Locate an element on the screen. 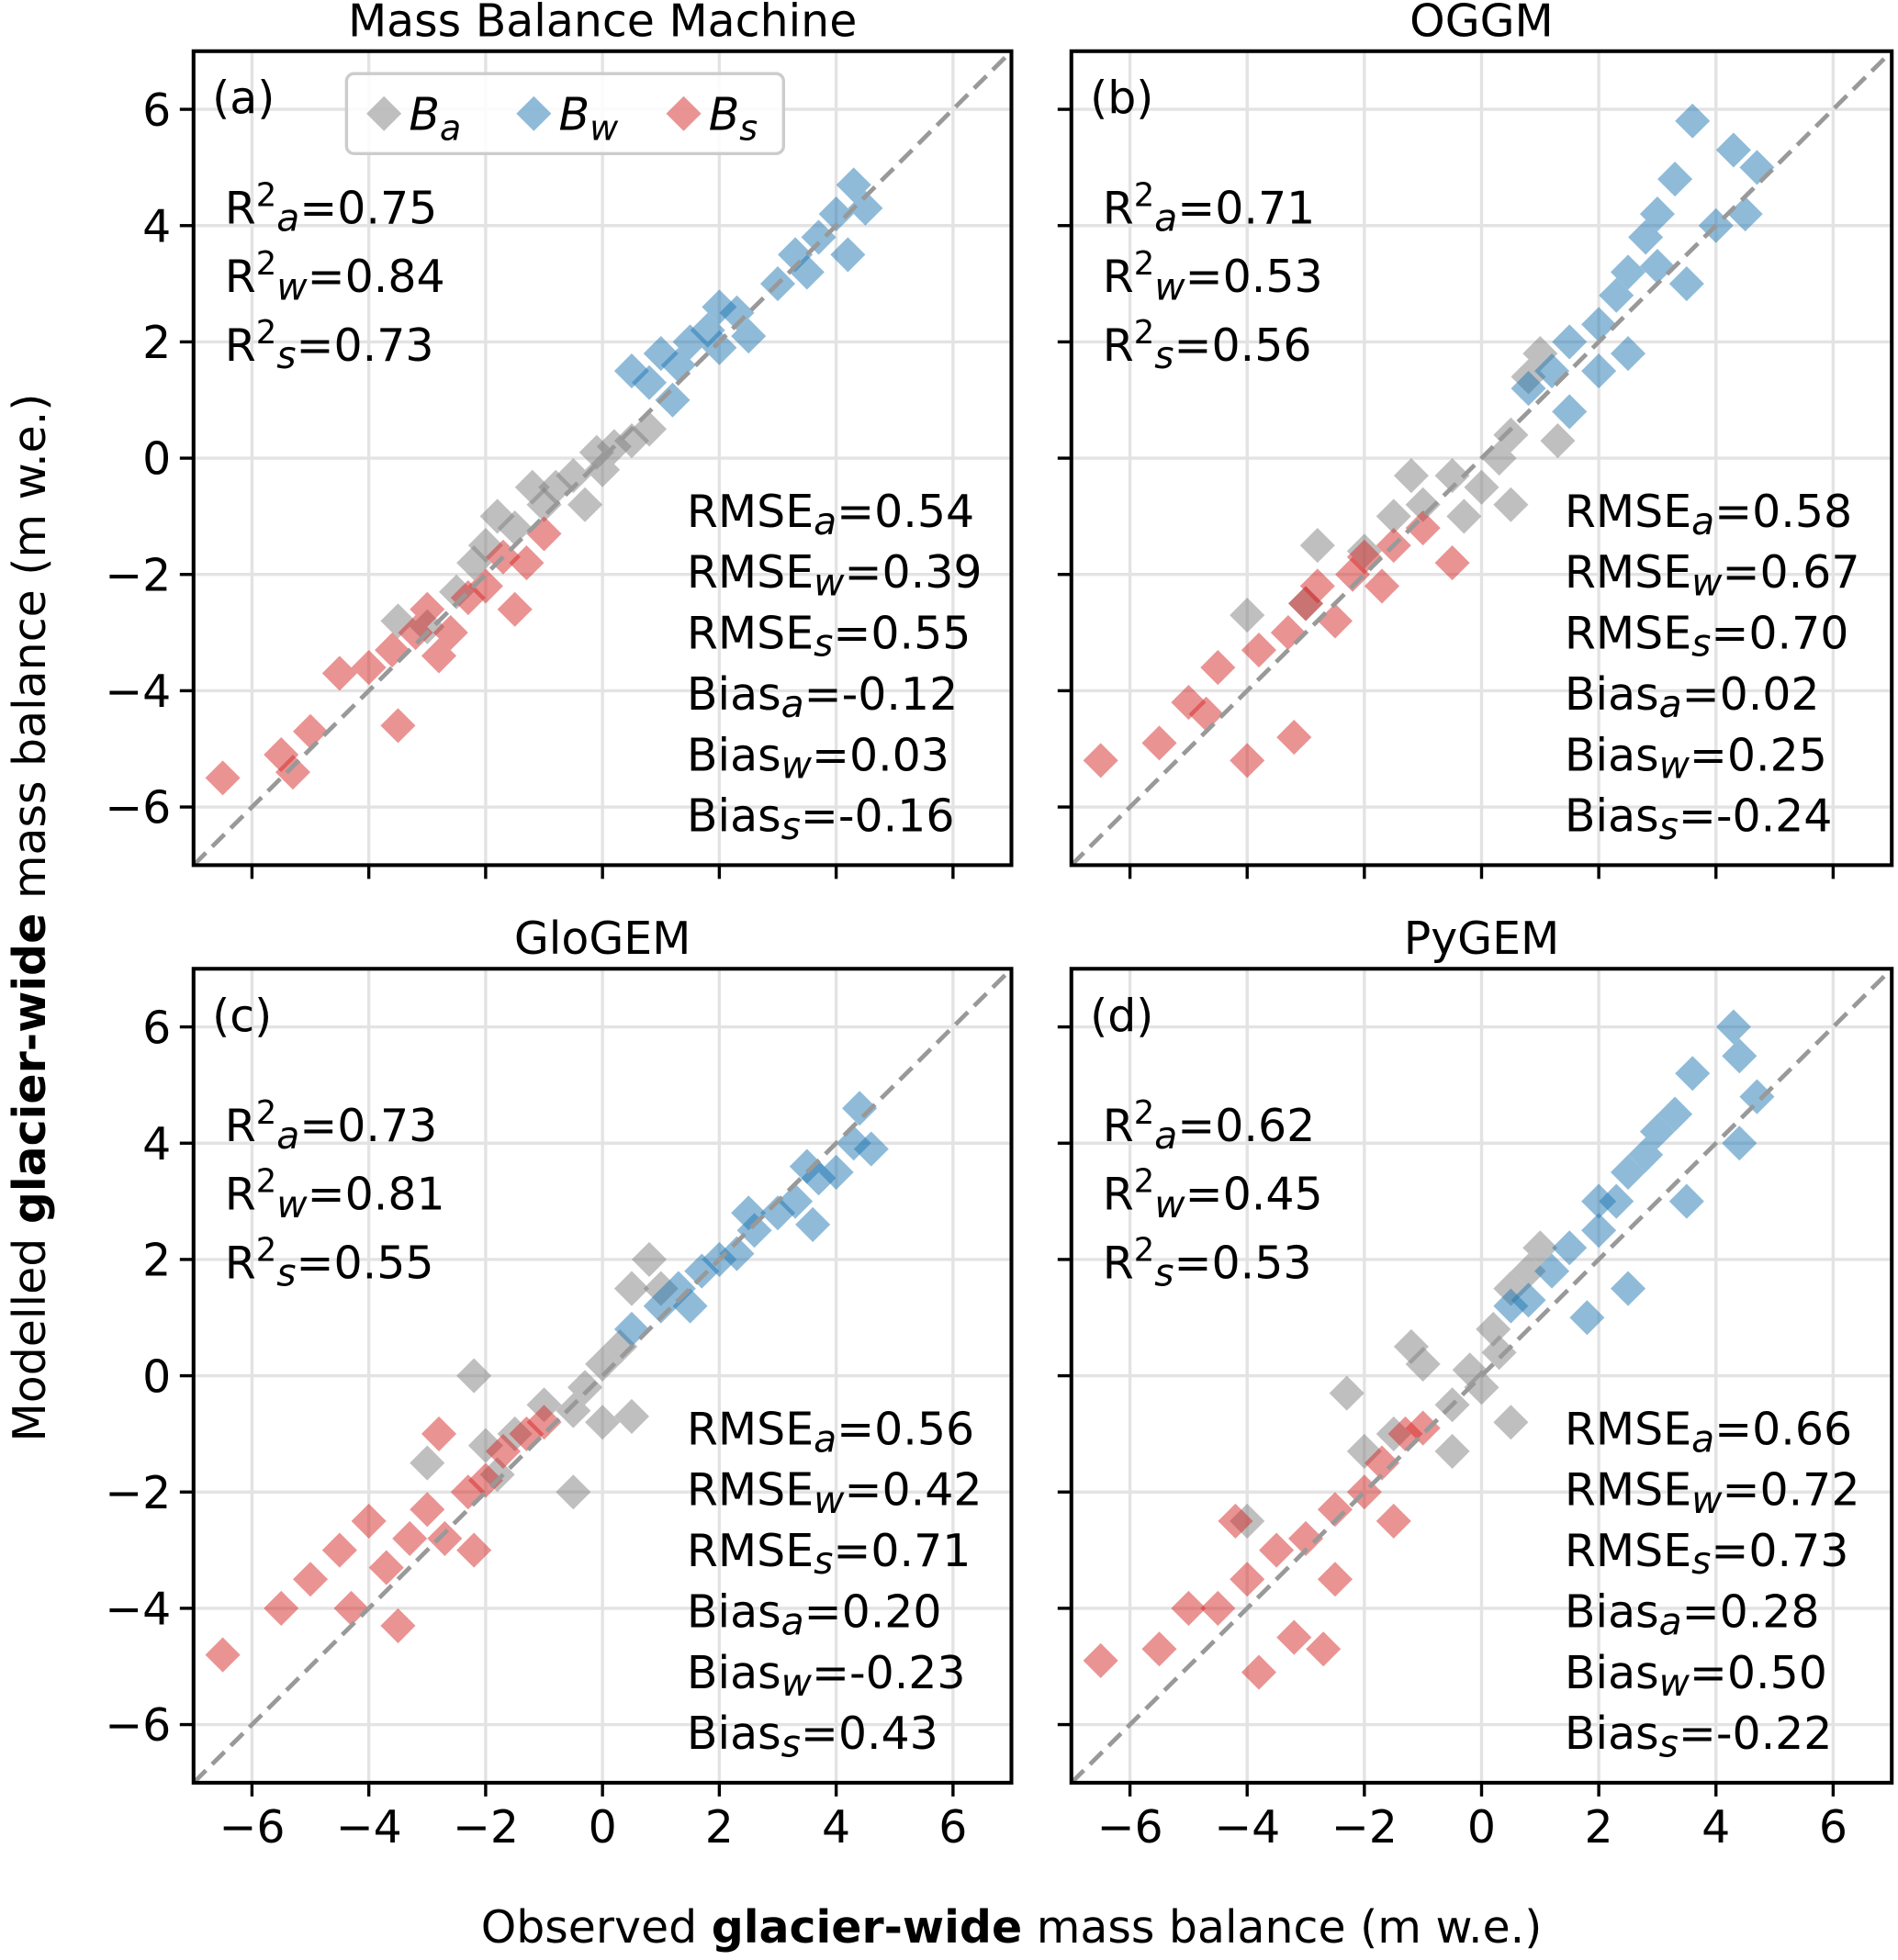 Image resolution: width=1898 pixels, height=1960 pixels. y-tick-label: −6 is located at coordinates (138, 1725).